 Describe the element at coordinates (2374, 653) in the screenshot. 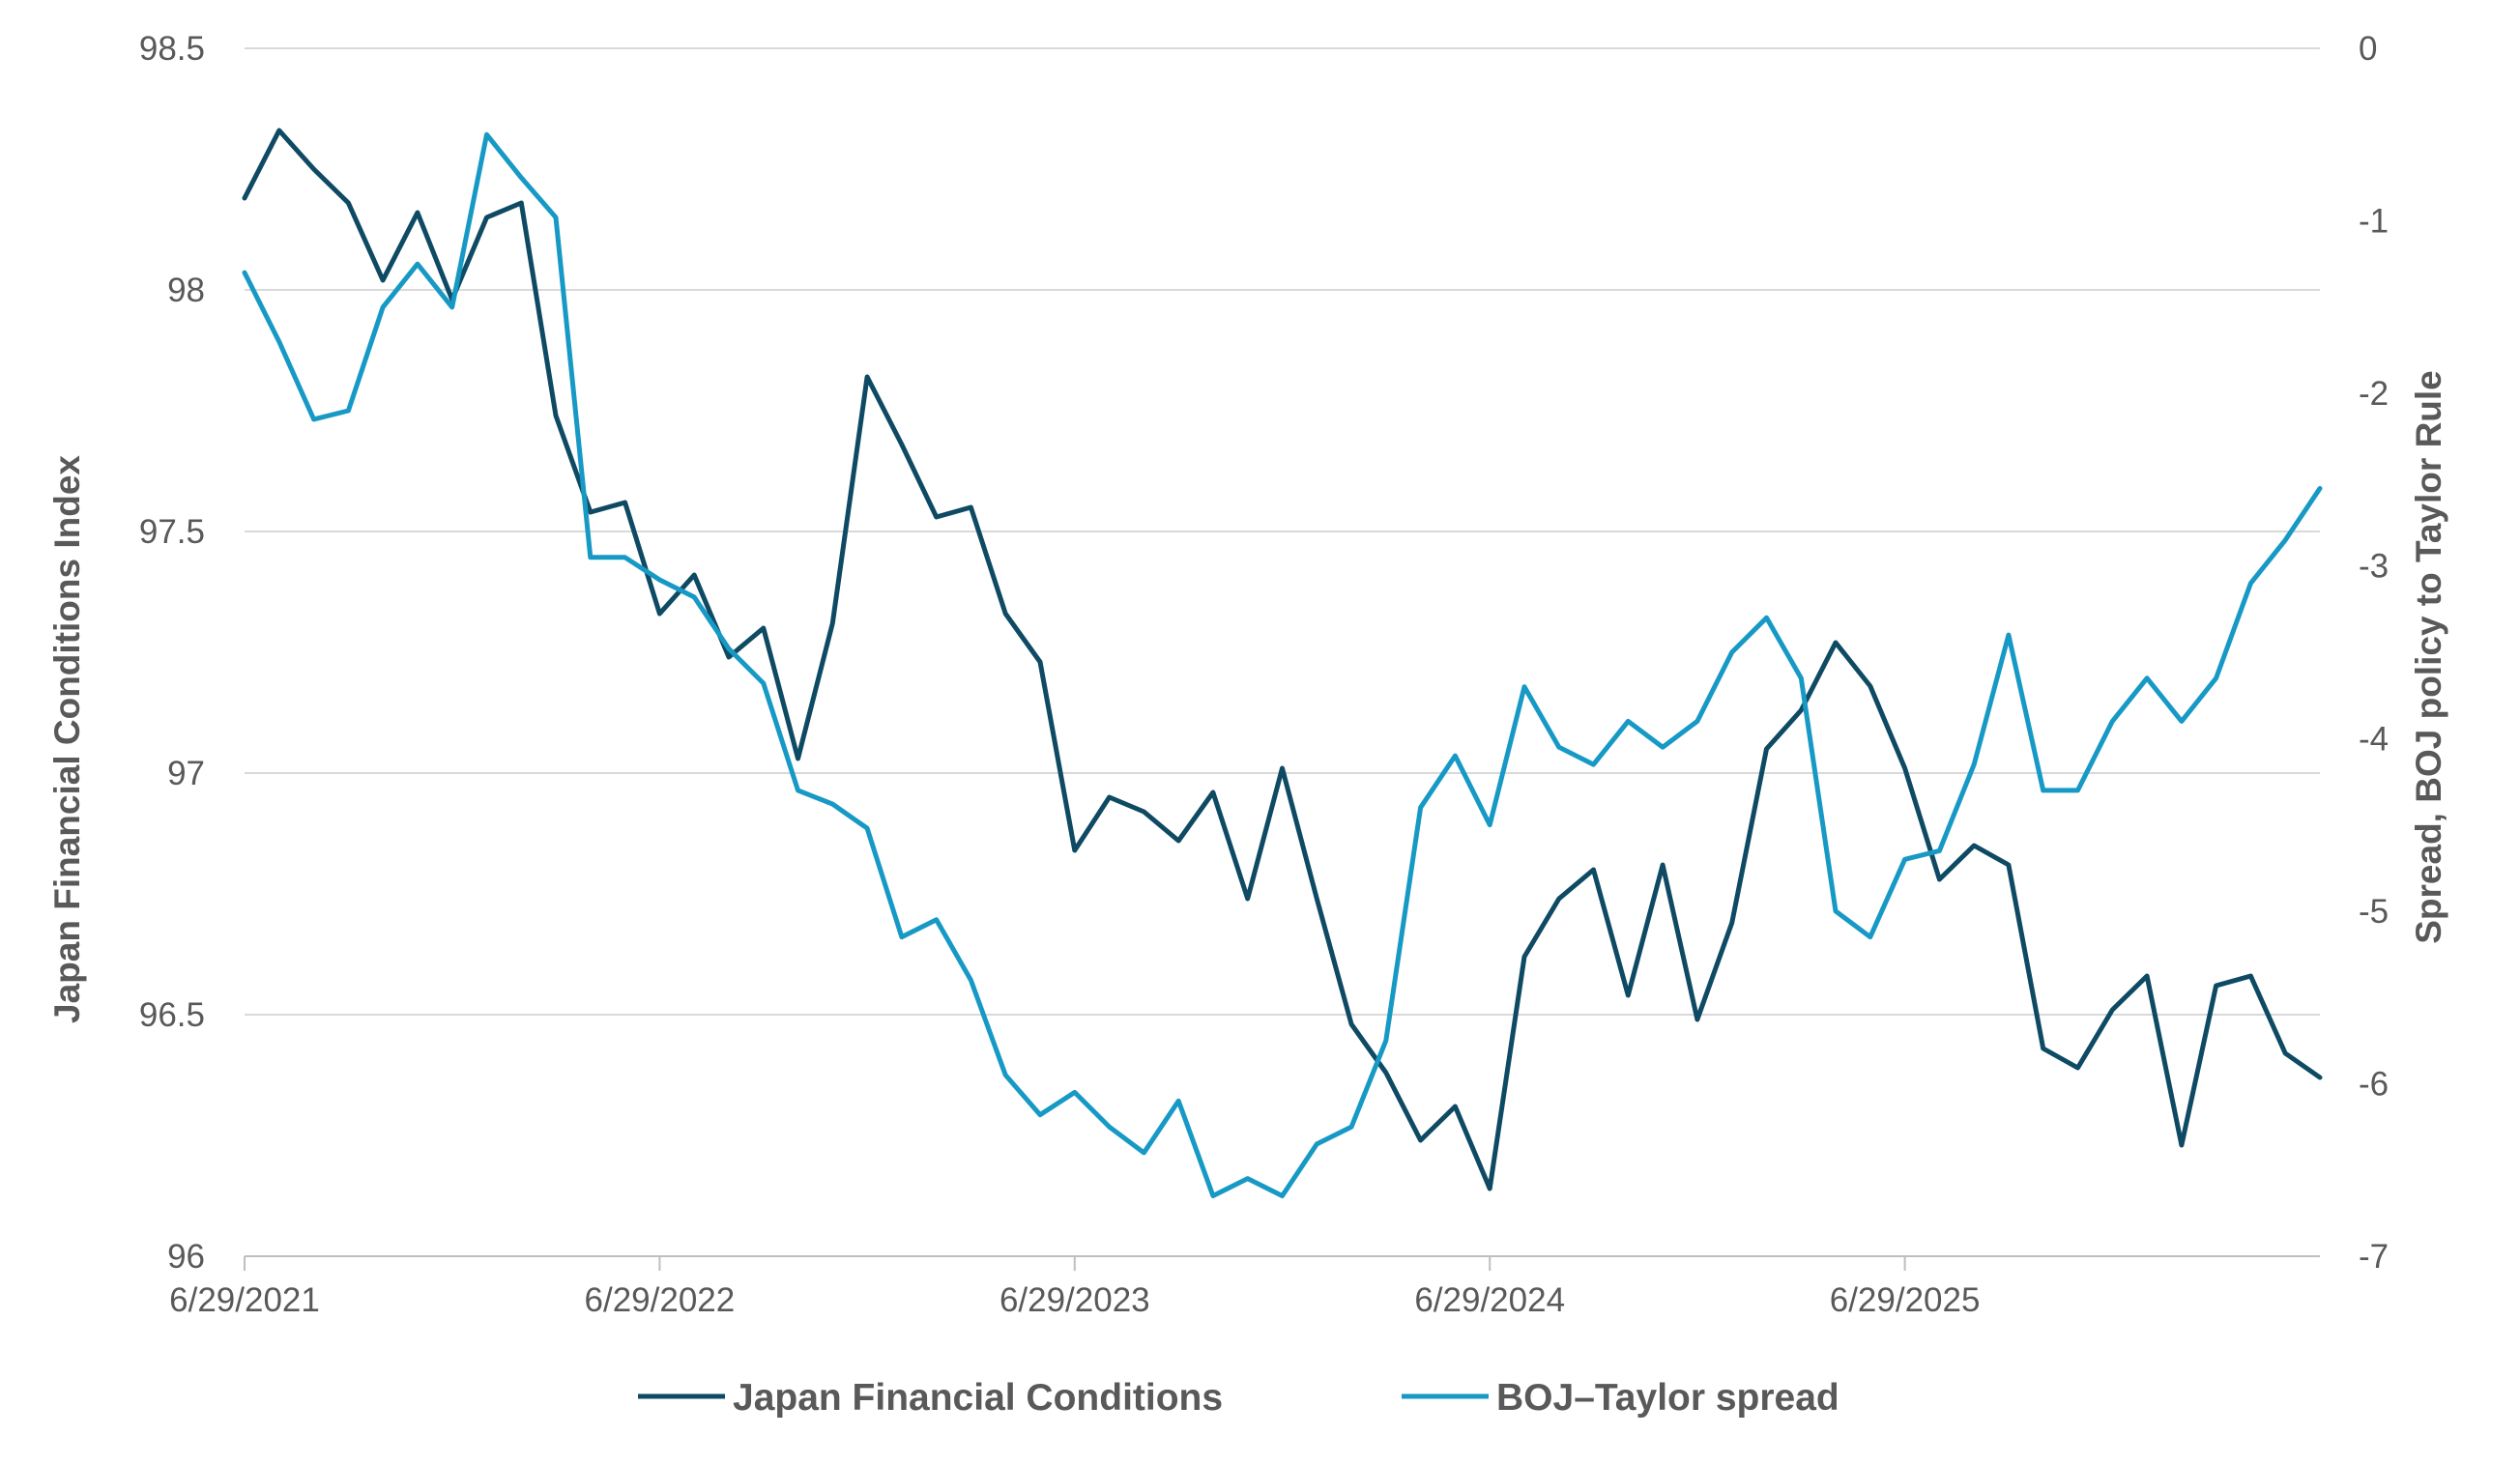

I see `y-axis-right: -7 -6 -5 -4 -3 -2 -1 0` at that location.